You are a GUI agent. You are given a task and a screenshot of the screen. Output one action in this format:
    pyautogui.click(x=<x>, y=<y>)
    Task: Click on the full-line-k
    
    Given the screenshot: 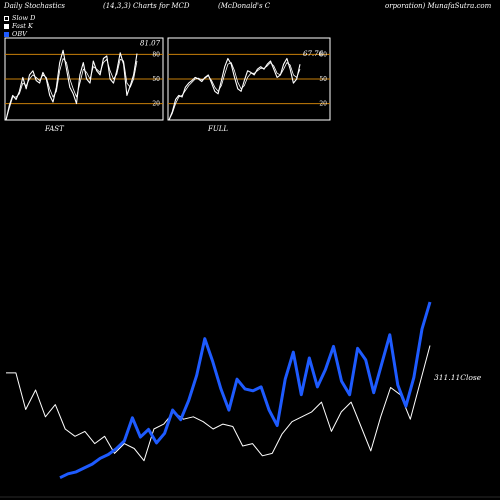 What is the action you would take?
    pyautogui.click(x=234, y=89)
    